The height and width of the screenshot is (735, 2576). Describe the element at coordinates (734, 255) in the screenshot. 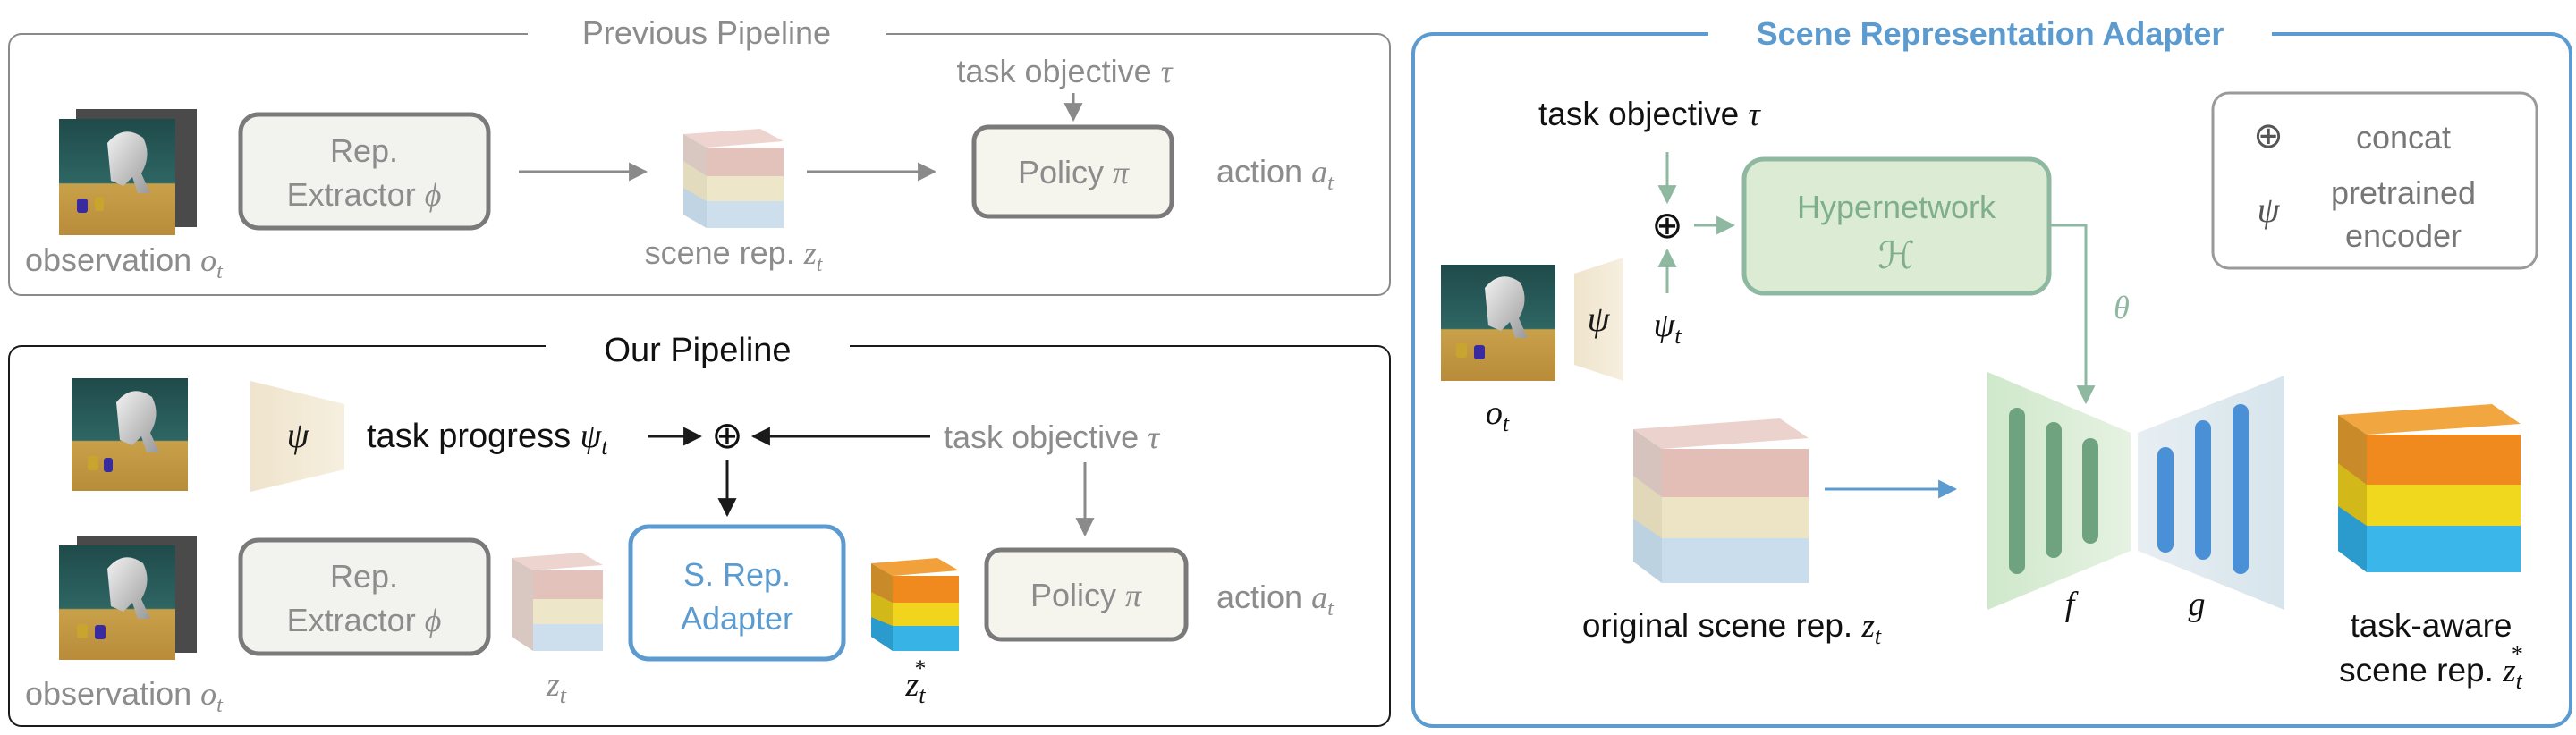

I see `scene-rep-label: scene rep. zt` at that location.